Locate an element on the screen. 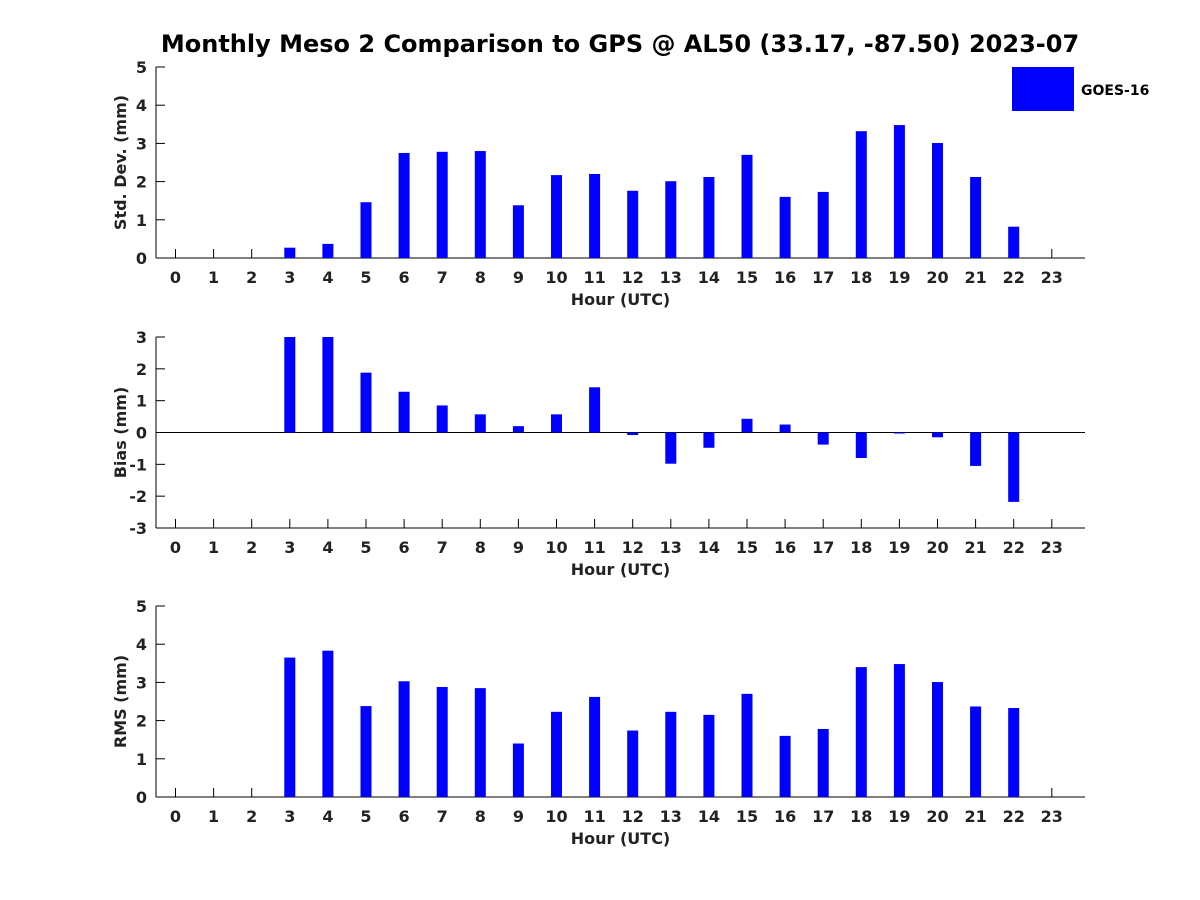  x-tick-label: 8 is located at coordinates (480, 816).